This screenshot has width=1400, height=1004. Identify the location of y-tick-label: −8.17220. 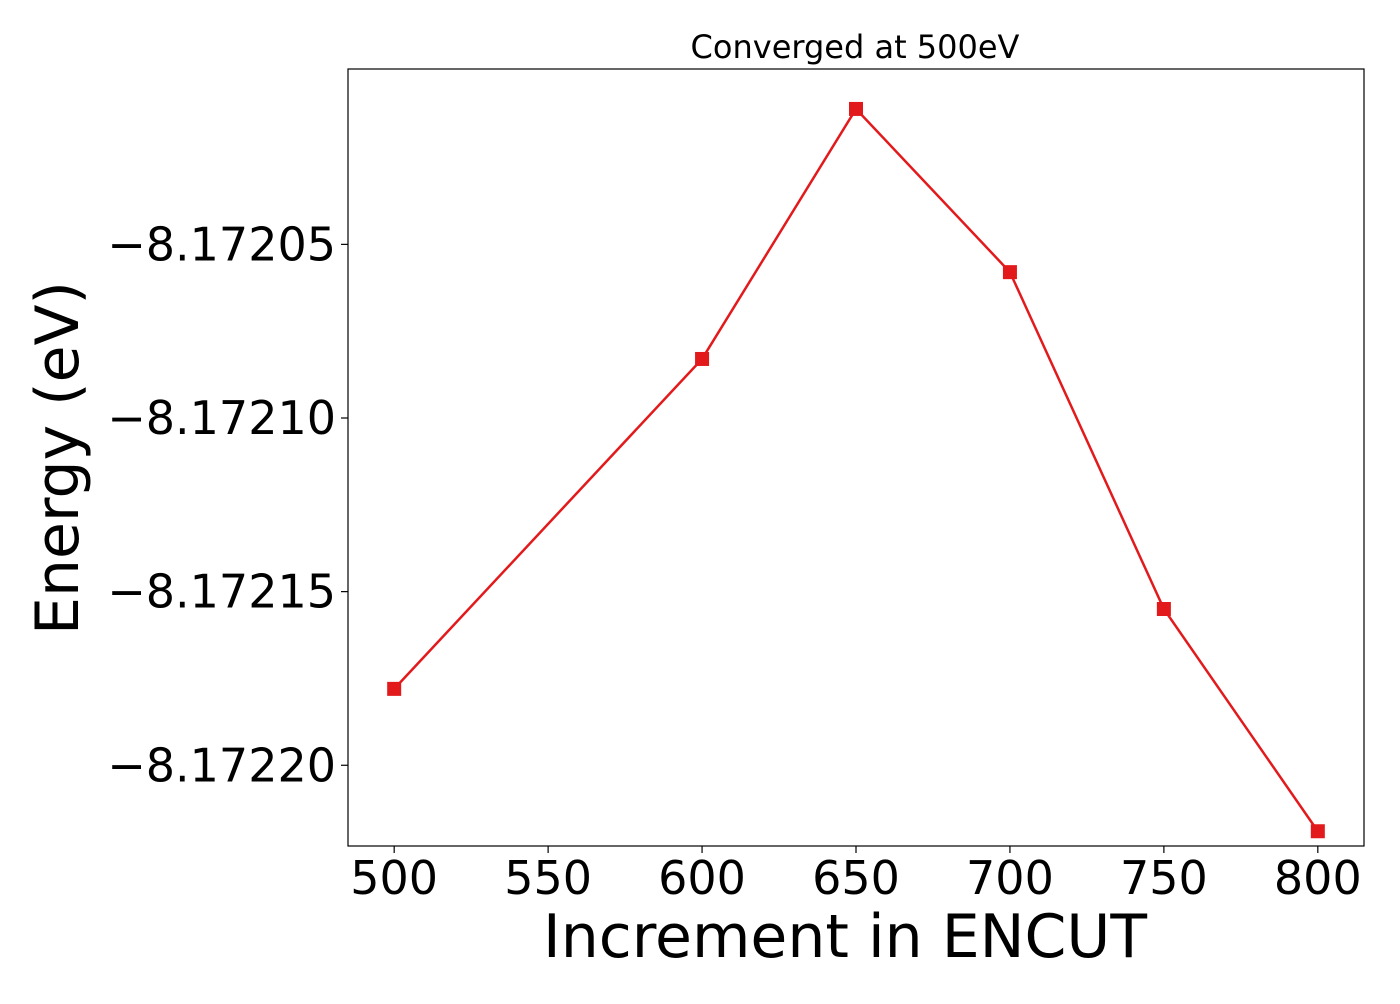
(221, 765).